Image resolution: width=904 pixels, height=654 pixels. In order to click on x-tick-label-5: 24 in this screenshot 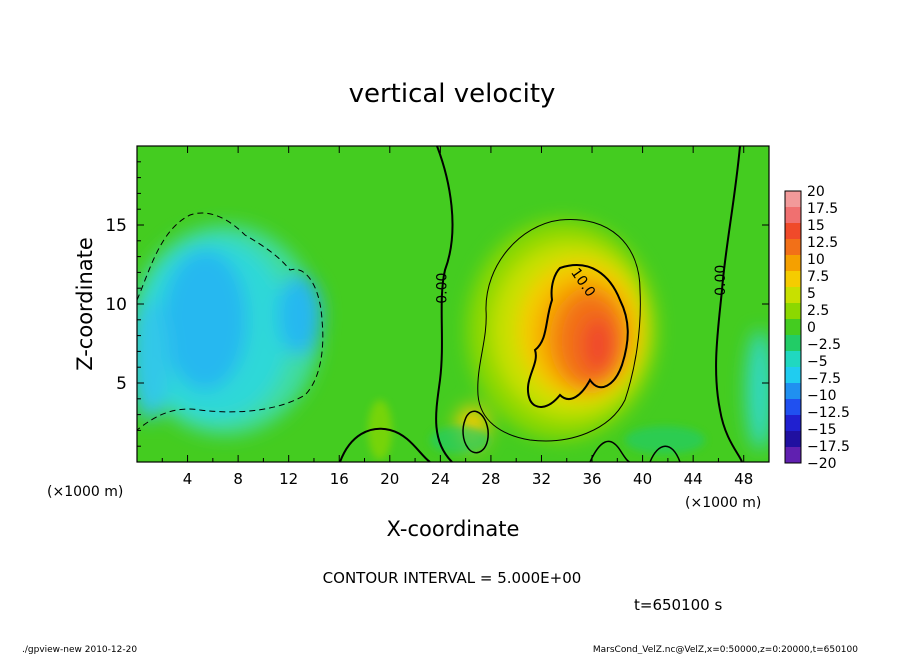, I will do `click(440, 479)`.